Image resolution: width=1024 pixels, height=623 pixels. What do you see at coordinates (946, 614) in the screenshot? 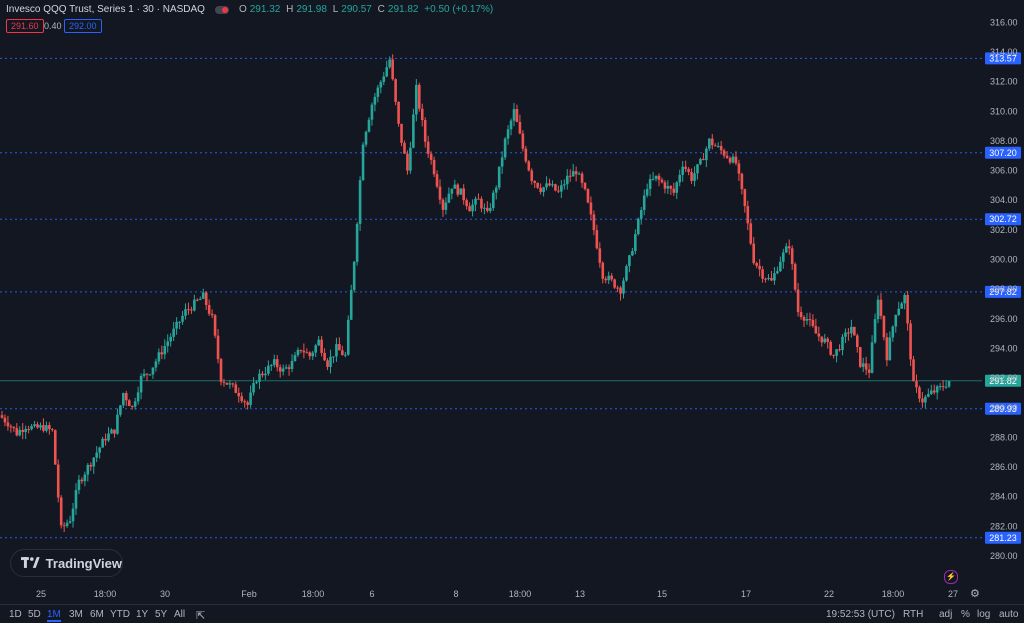
I see `adj-button: adj` at bounding box center [946, 614].